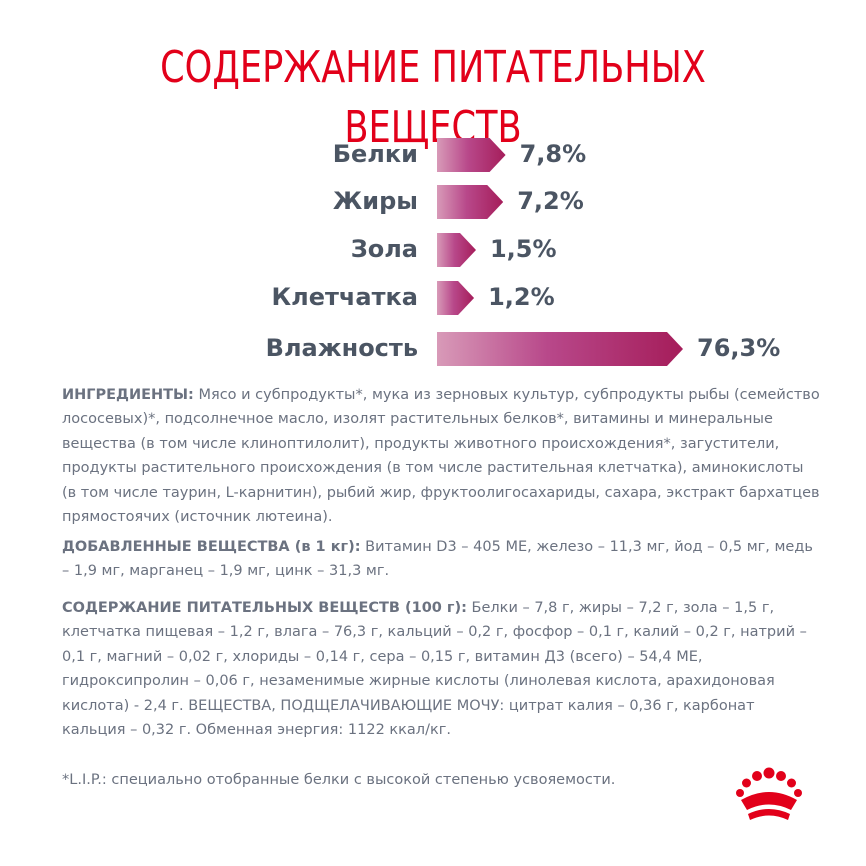 Image resolution: width=866 pixels, height=866 pixels. Describe the element at coordinates (128, 395) in the screenshot. I see `ingredients-heading: ИНГРЕДИЕНТЫ:` at that location.